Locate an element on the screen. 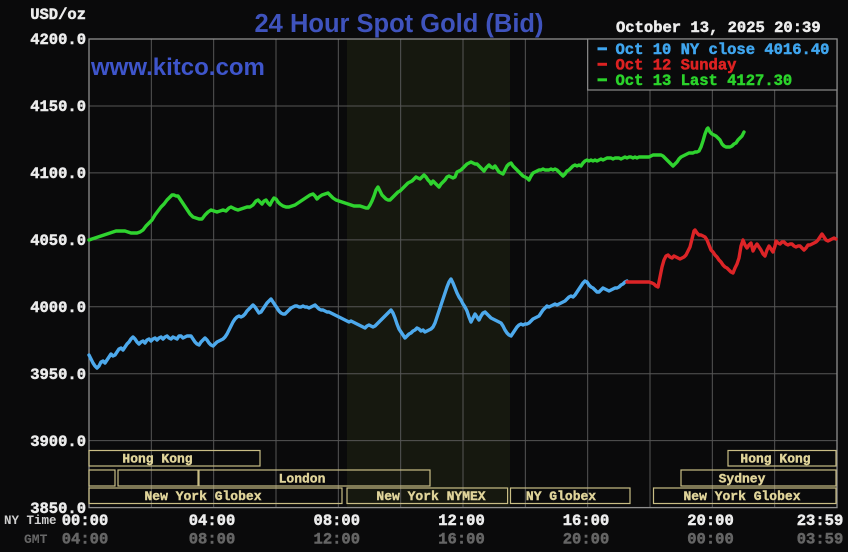  svg-text: Oct 13 Last 4127.30 is located at coordinates (704, 81).